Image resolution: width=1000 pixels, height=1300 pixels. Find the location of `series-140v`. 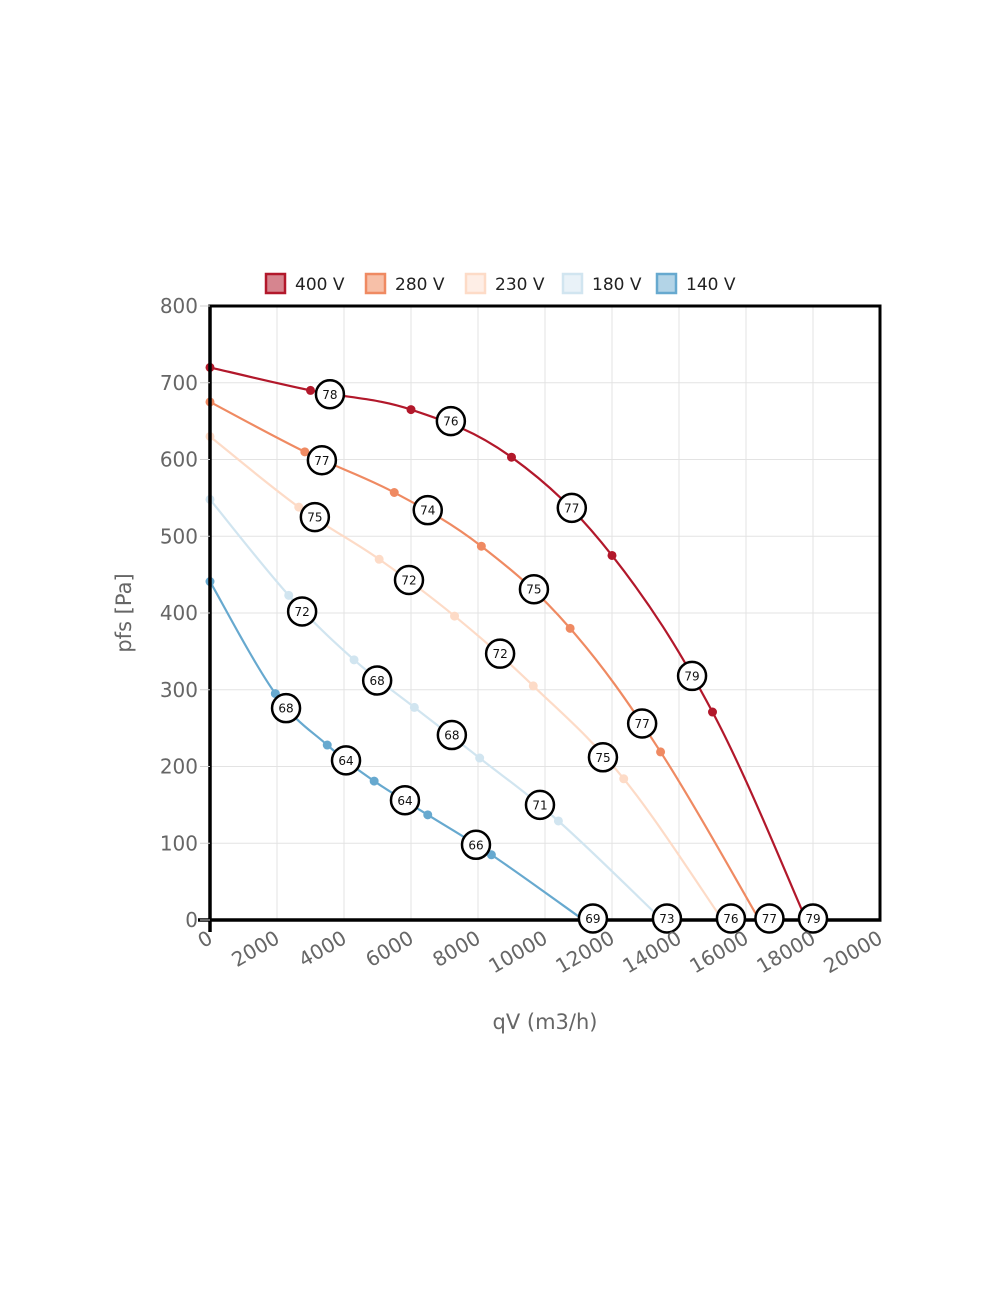

series-140v is located at coordinates (395, 749).